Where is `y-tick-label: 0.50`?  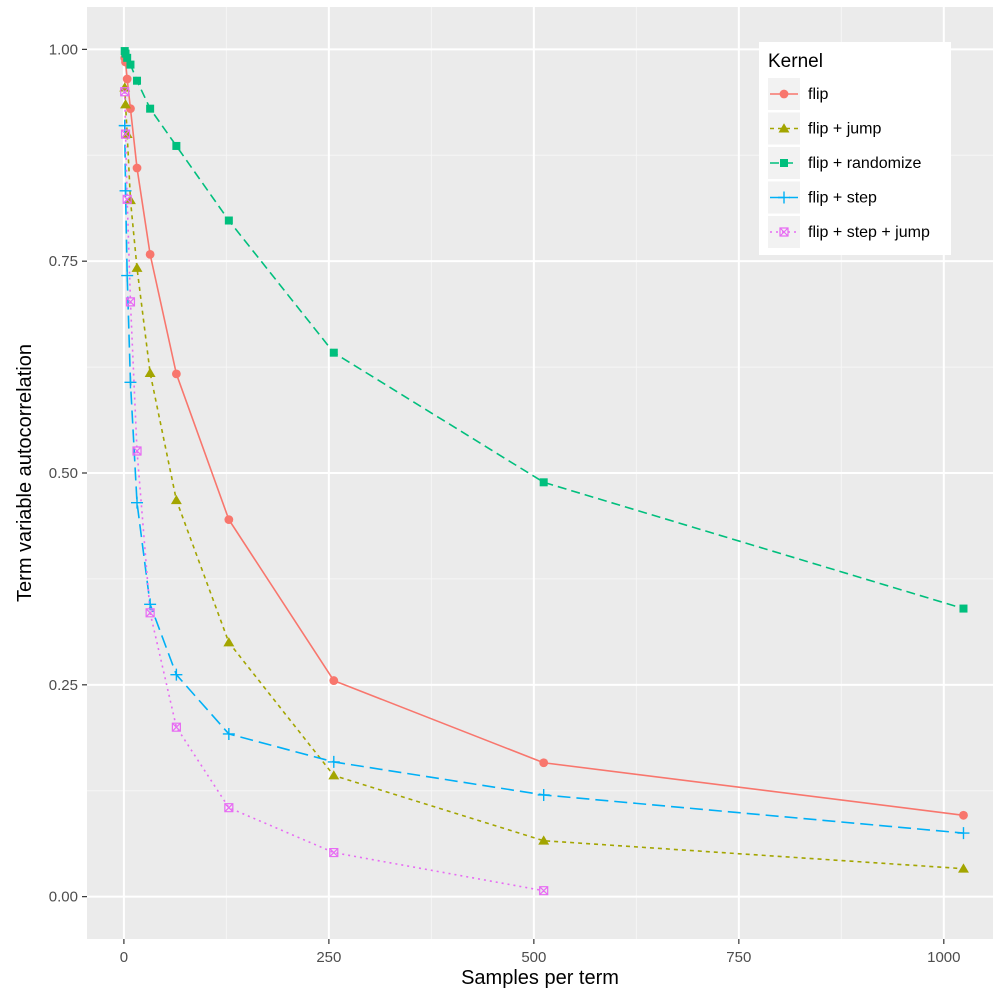
y-tick-label: 0.50 is located at coordinates (63, 473).